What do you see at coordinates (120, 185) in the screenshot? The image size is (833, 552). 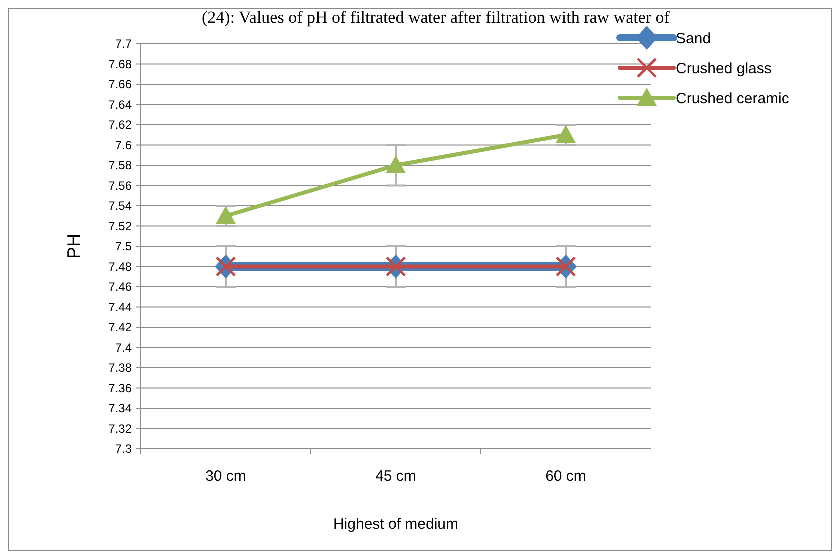 I see `y-tick-label: 7.56` at bounding box center [120, 185].